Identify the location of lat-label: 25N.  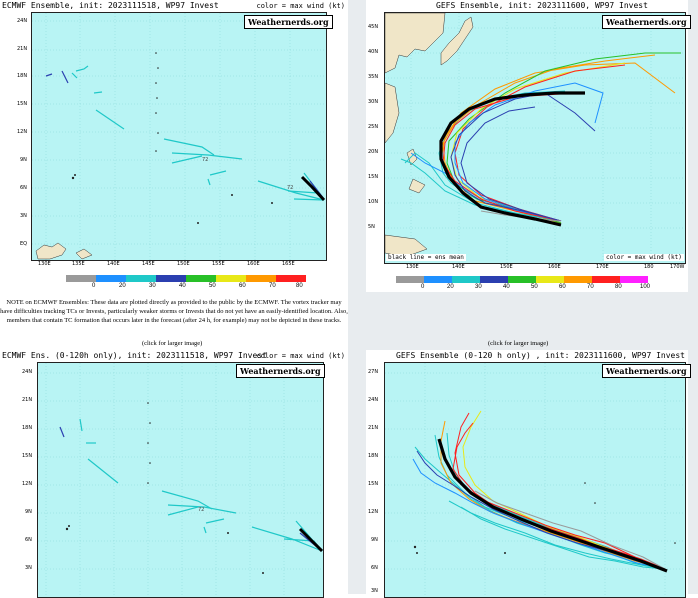
(373, 127).